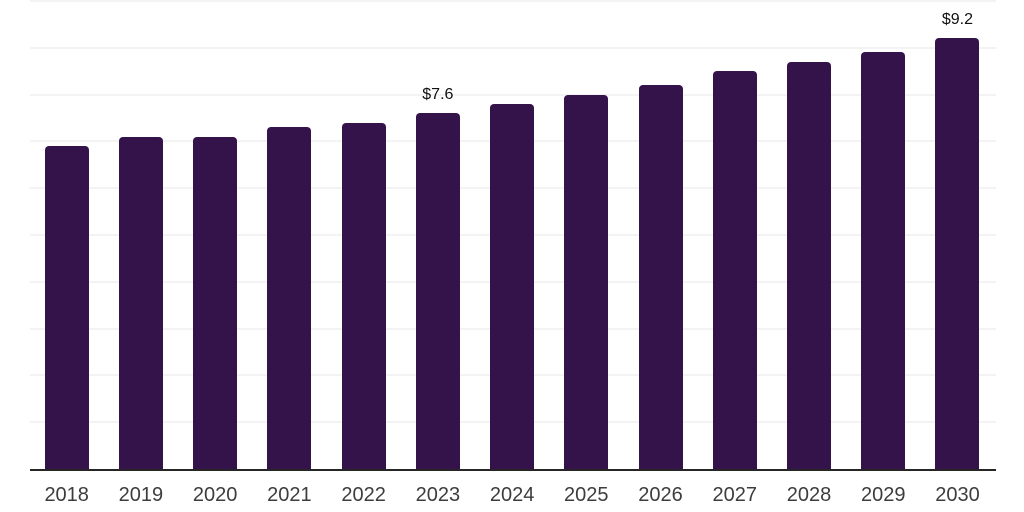  What do you see at coordinates (438, 495) in the screenshot?
I see `x-tick-label-2023: 2023` at bounding box center [438, 495].